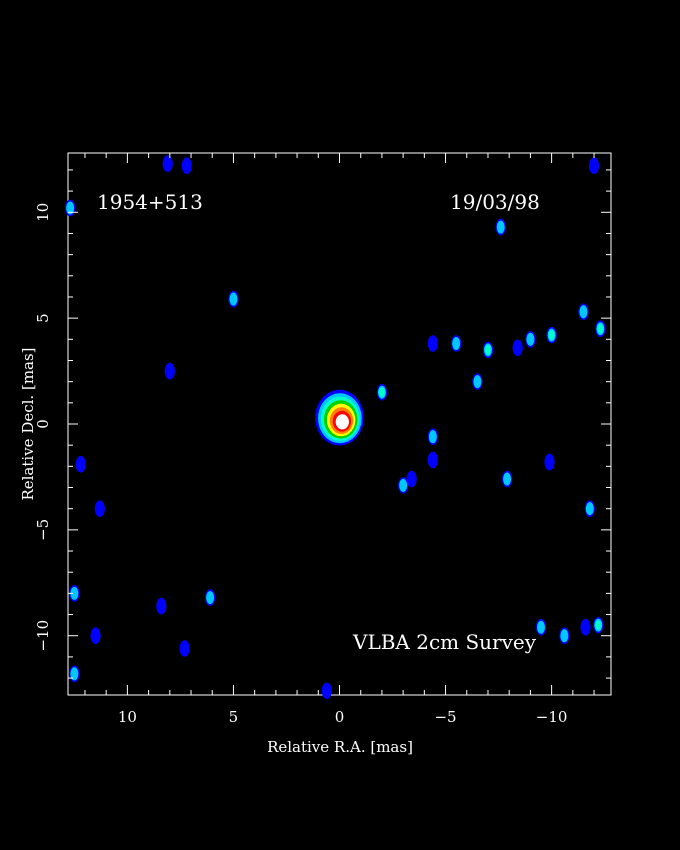  I want to click on y-tick-label: 10, so click(43, 212).